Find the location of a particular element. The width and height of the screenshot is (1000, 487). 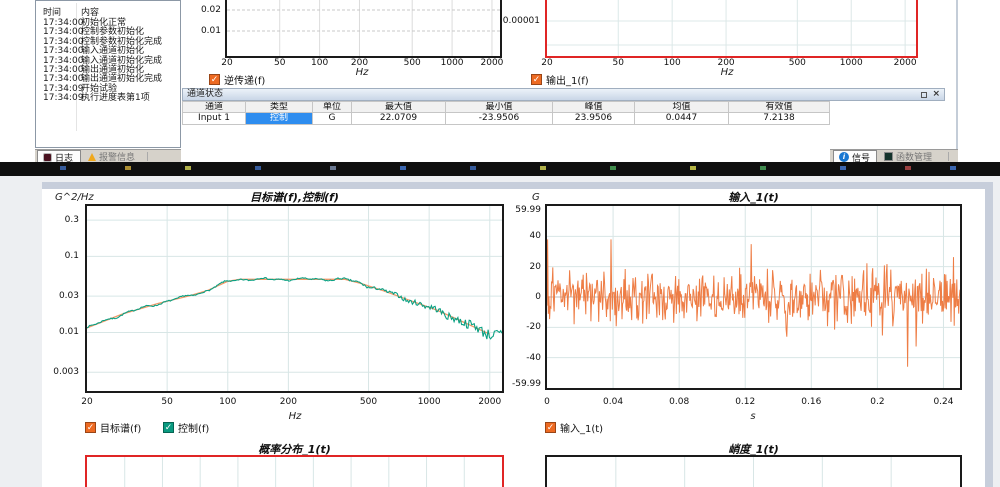

log-row: 17:34:00 输出通道初始化 is located at coordinates (108, 70).